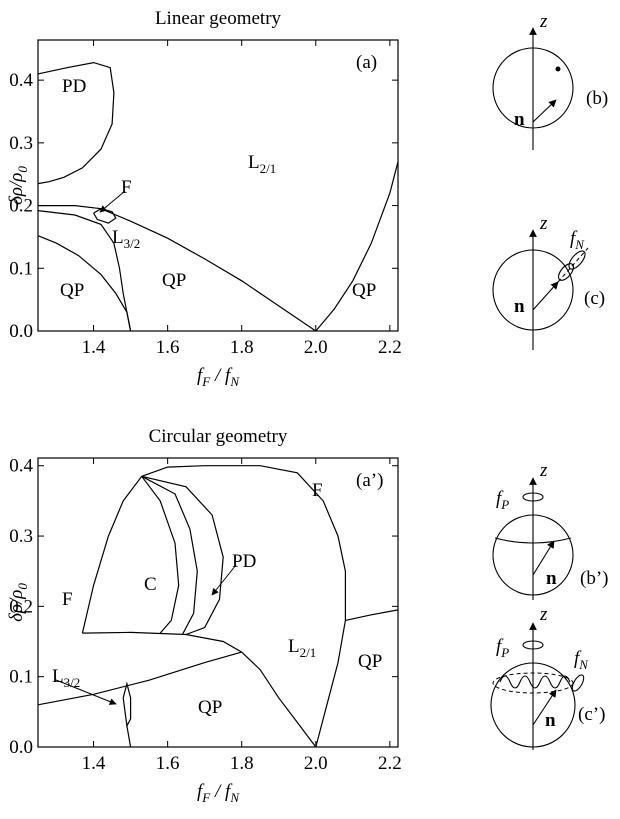 The width and height of the screenshot is (620, 819). Describe the element at coordinates (548, 281) in the screenshot. I see `inset-c: z n fN (c)` at that location.